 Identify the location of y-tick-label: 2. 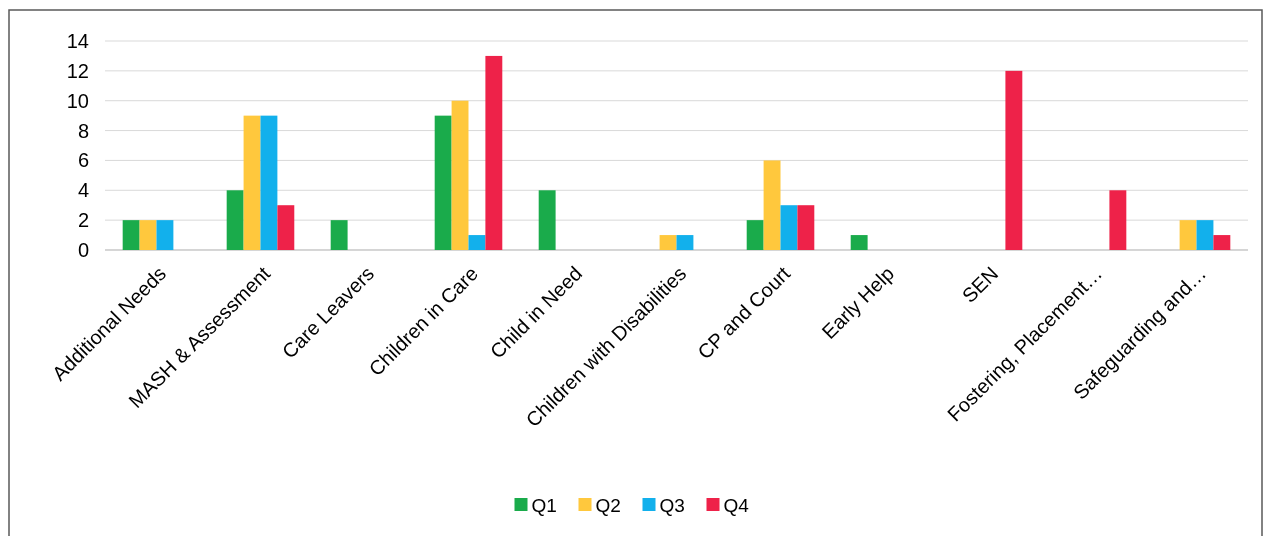
(83, 220).